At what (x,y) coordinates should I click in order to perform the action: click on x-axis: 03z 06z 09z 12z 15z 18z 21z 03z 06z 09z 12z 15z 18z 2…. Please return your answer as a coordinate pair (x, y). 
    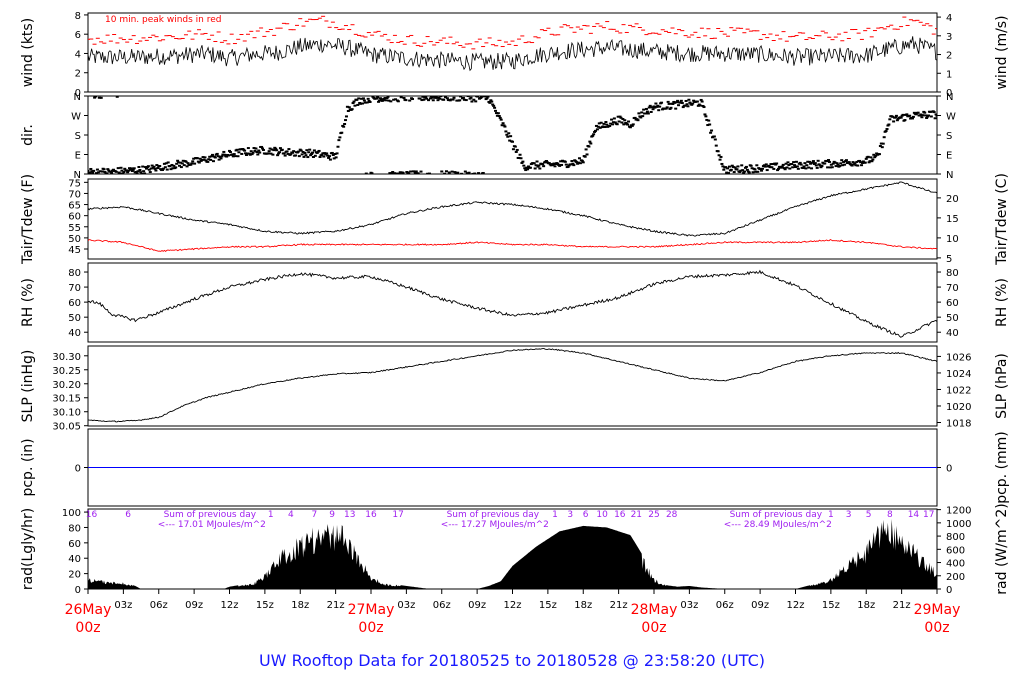
    Looking at the image, I should click on (512, 612).